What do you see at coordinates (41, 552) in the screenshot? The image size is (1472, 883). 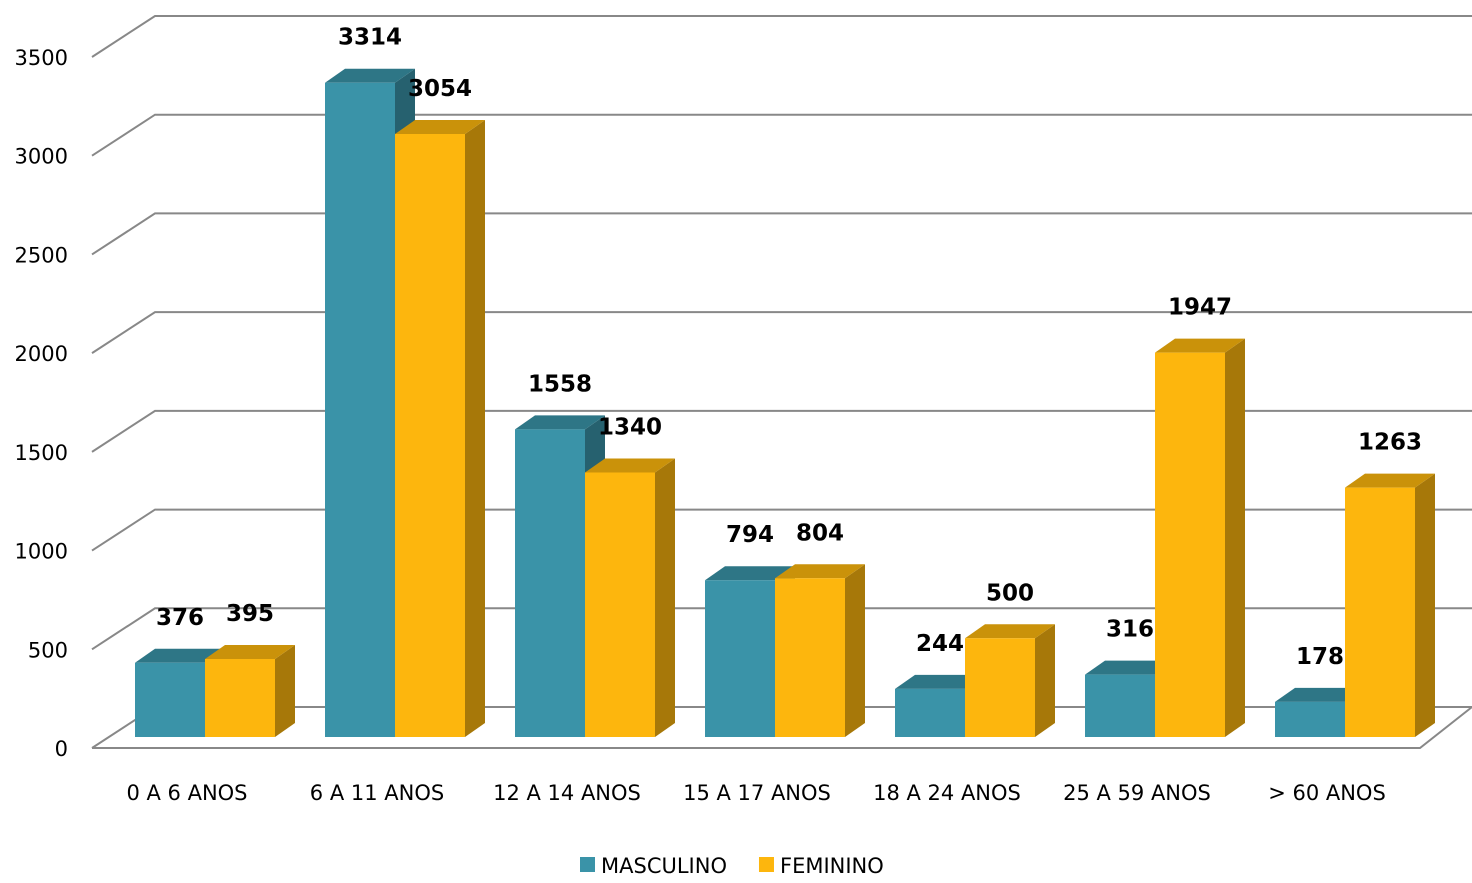 I see `y-tick-label: 1000` at bounding box center [41, 552].